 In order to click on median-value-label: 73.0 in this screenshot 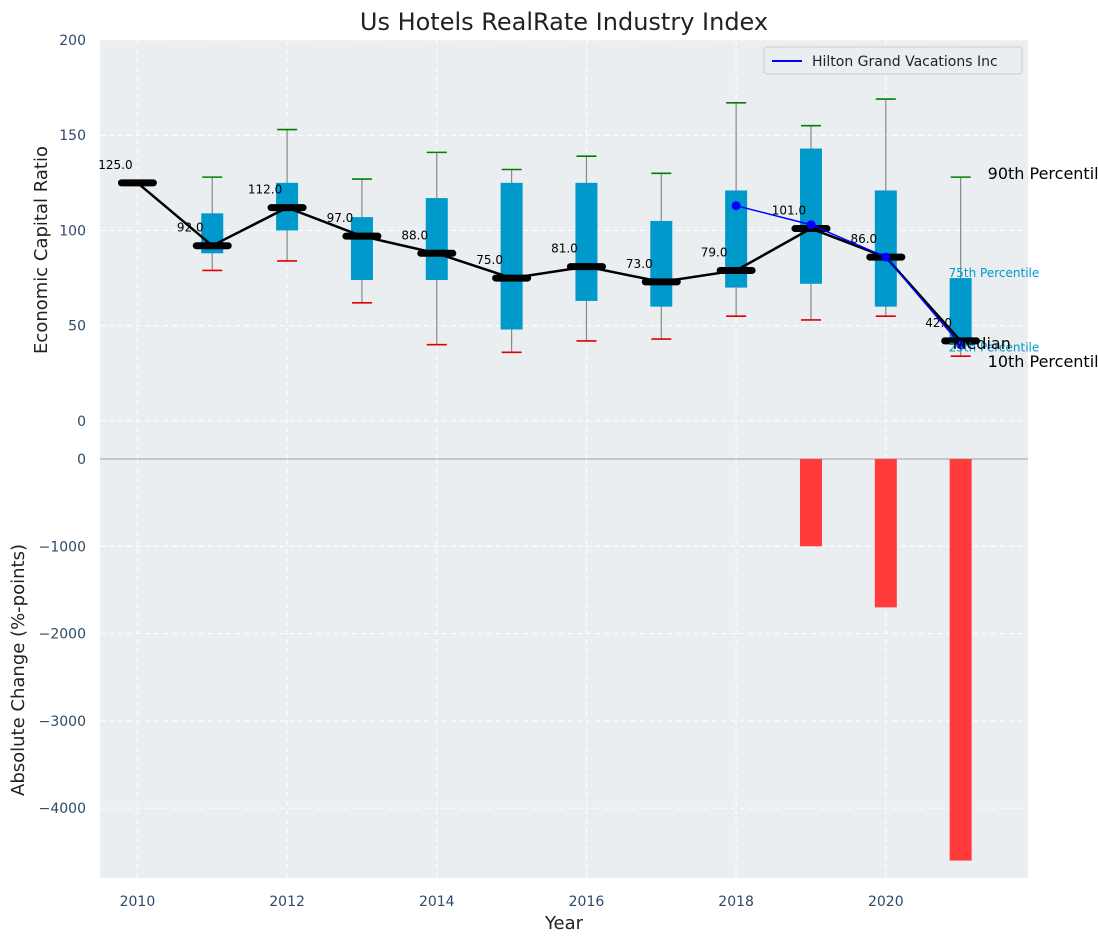, I will do `click(639, 264)`.